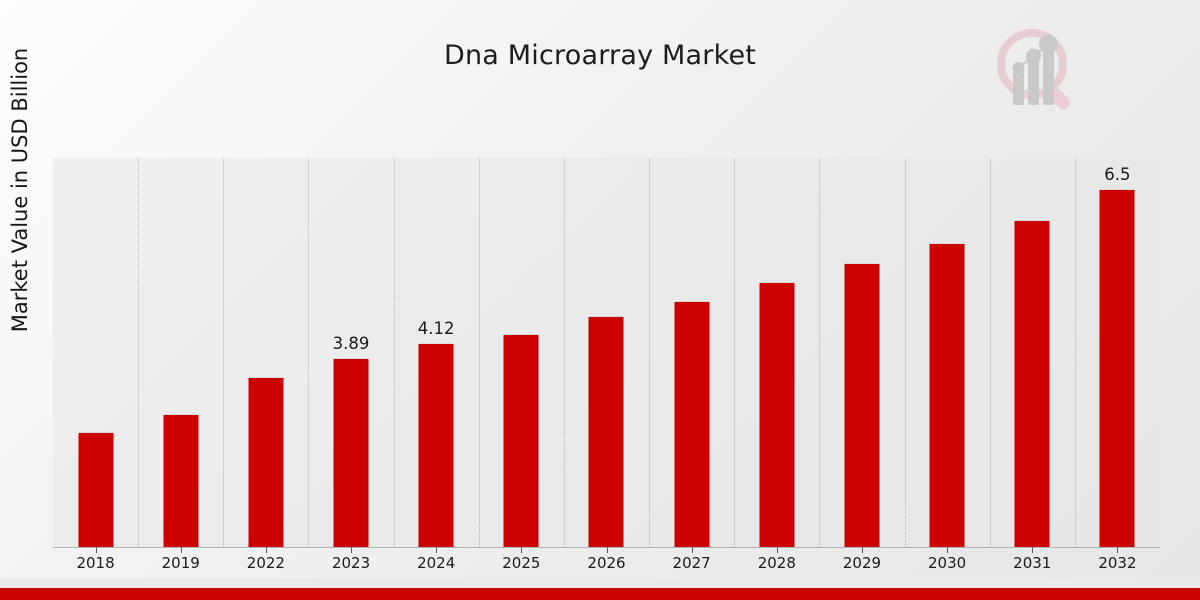  Describe the element at coordinates (862, 550) in the screenshot. I see `x-tick-2029` at that location.